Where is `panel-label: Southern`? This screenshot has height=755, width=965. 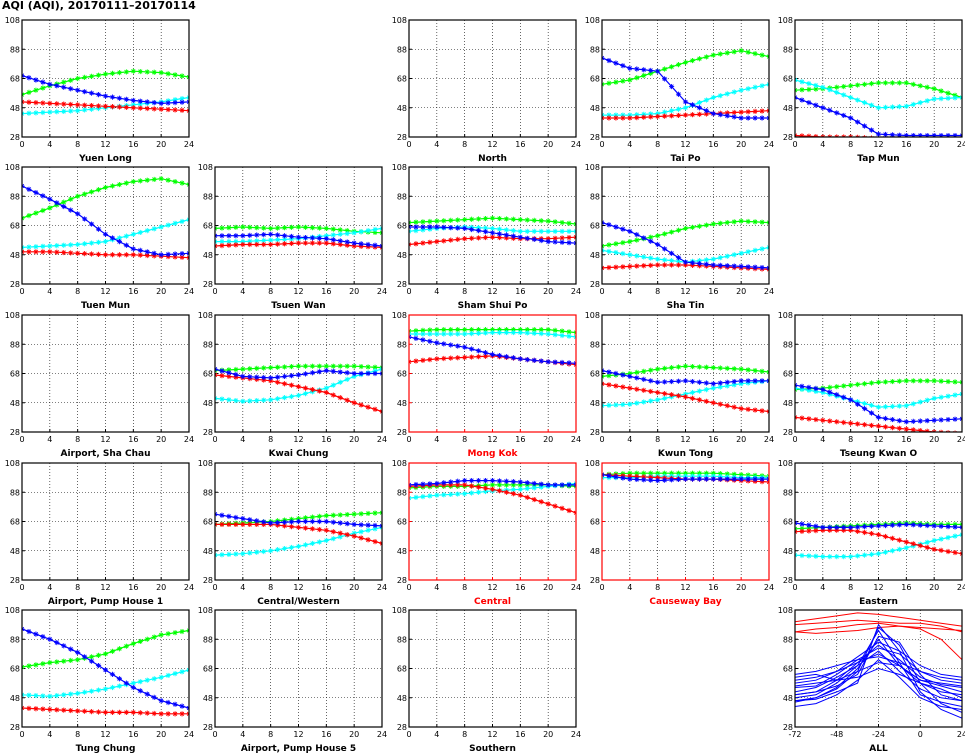
panel-label: Southern is located at coordinates (492, 749).